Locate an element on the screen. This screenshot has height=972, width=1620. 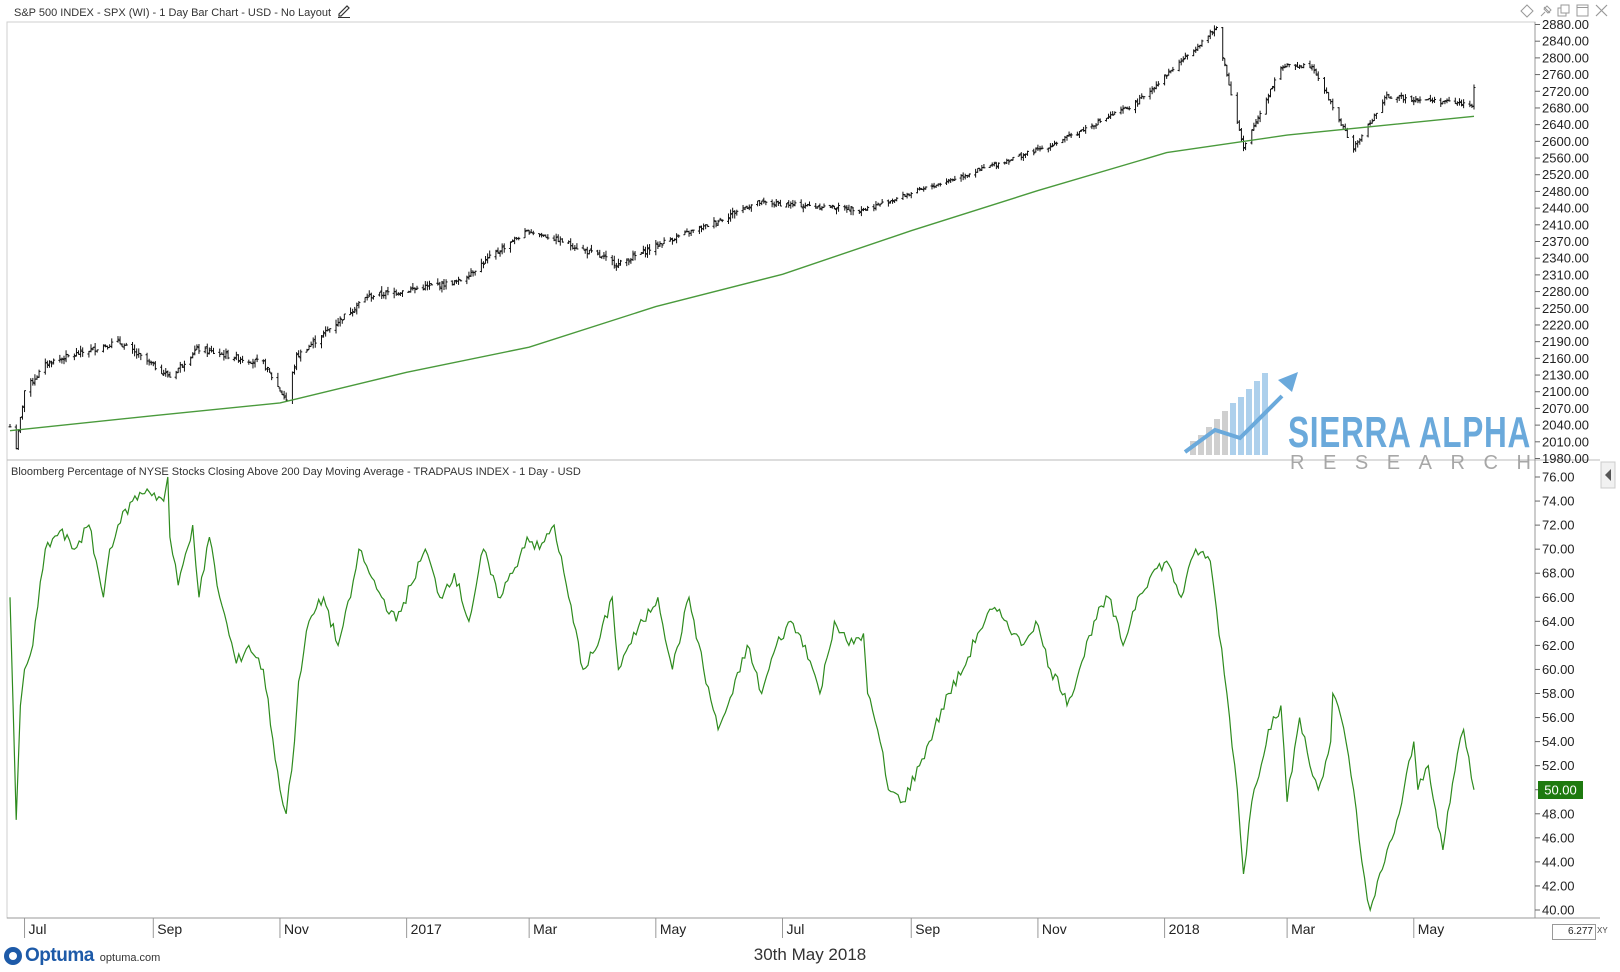
plane-icon is located at coordinates (1288, 382).